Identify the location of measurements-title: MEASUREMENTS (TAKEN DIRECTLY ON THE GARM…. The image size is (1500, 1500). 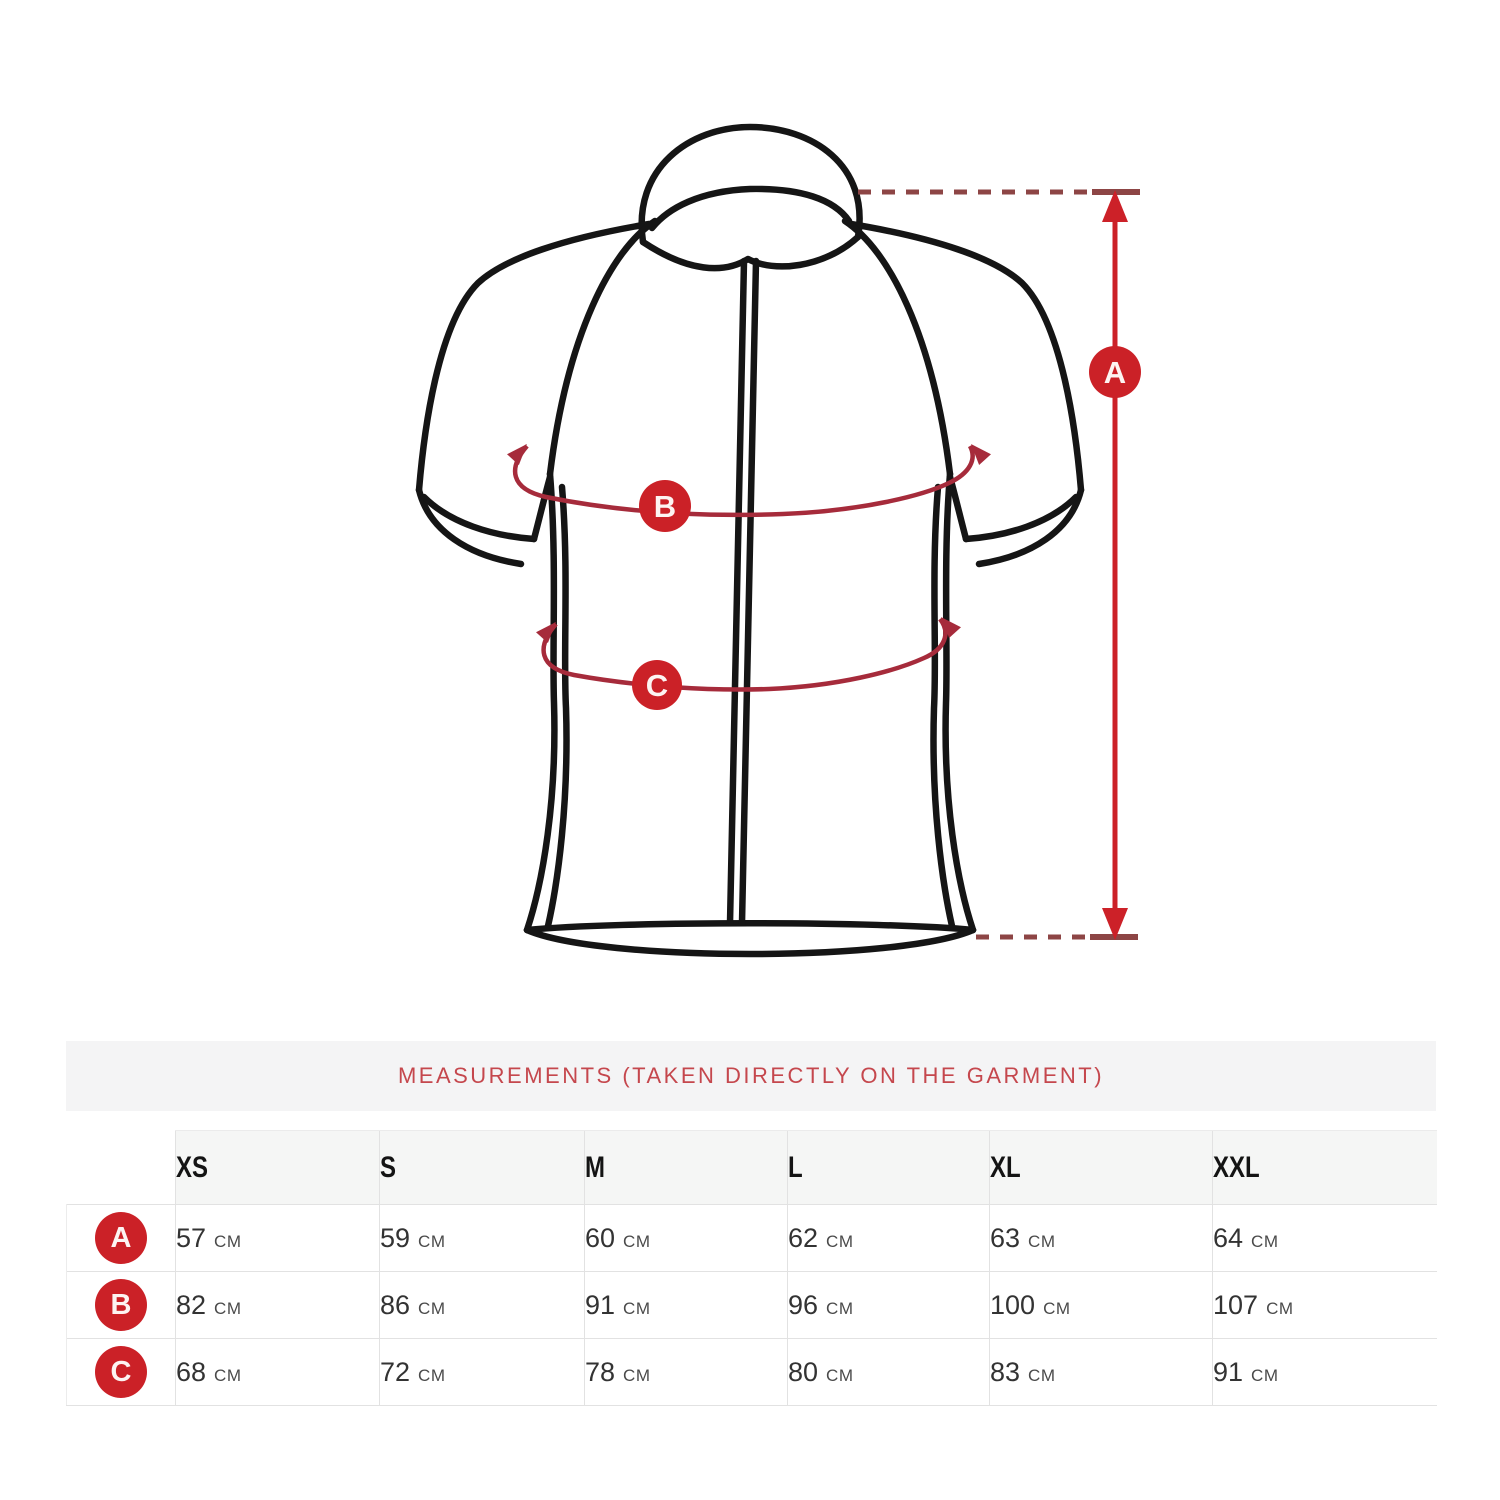
(751, 1075).